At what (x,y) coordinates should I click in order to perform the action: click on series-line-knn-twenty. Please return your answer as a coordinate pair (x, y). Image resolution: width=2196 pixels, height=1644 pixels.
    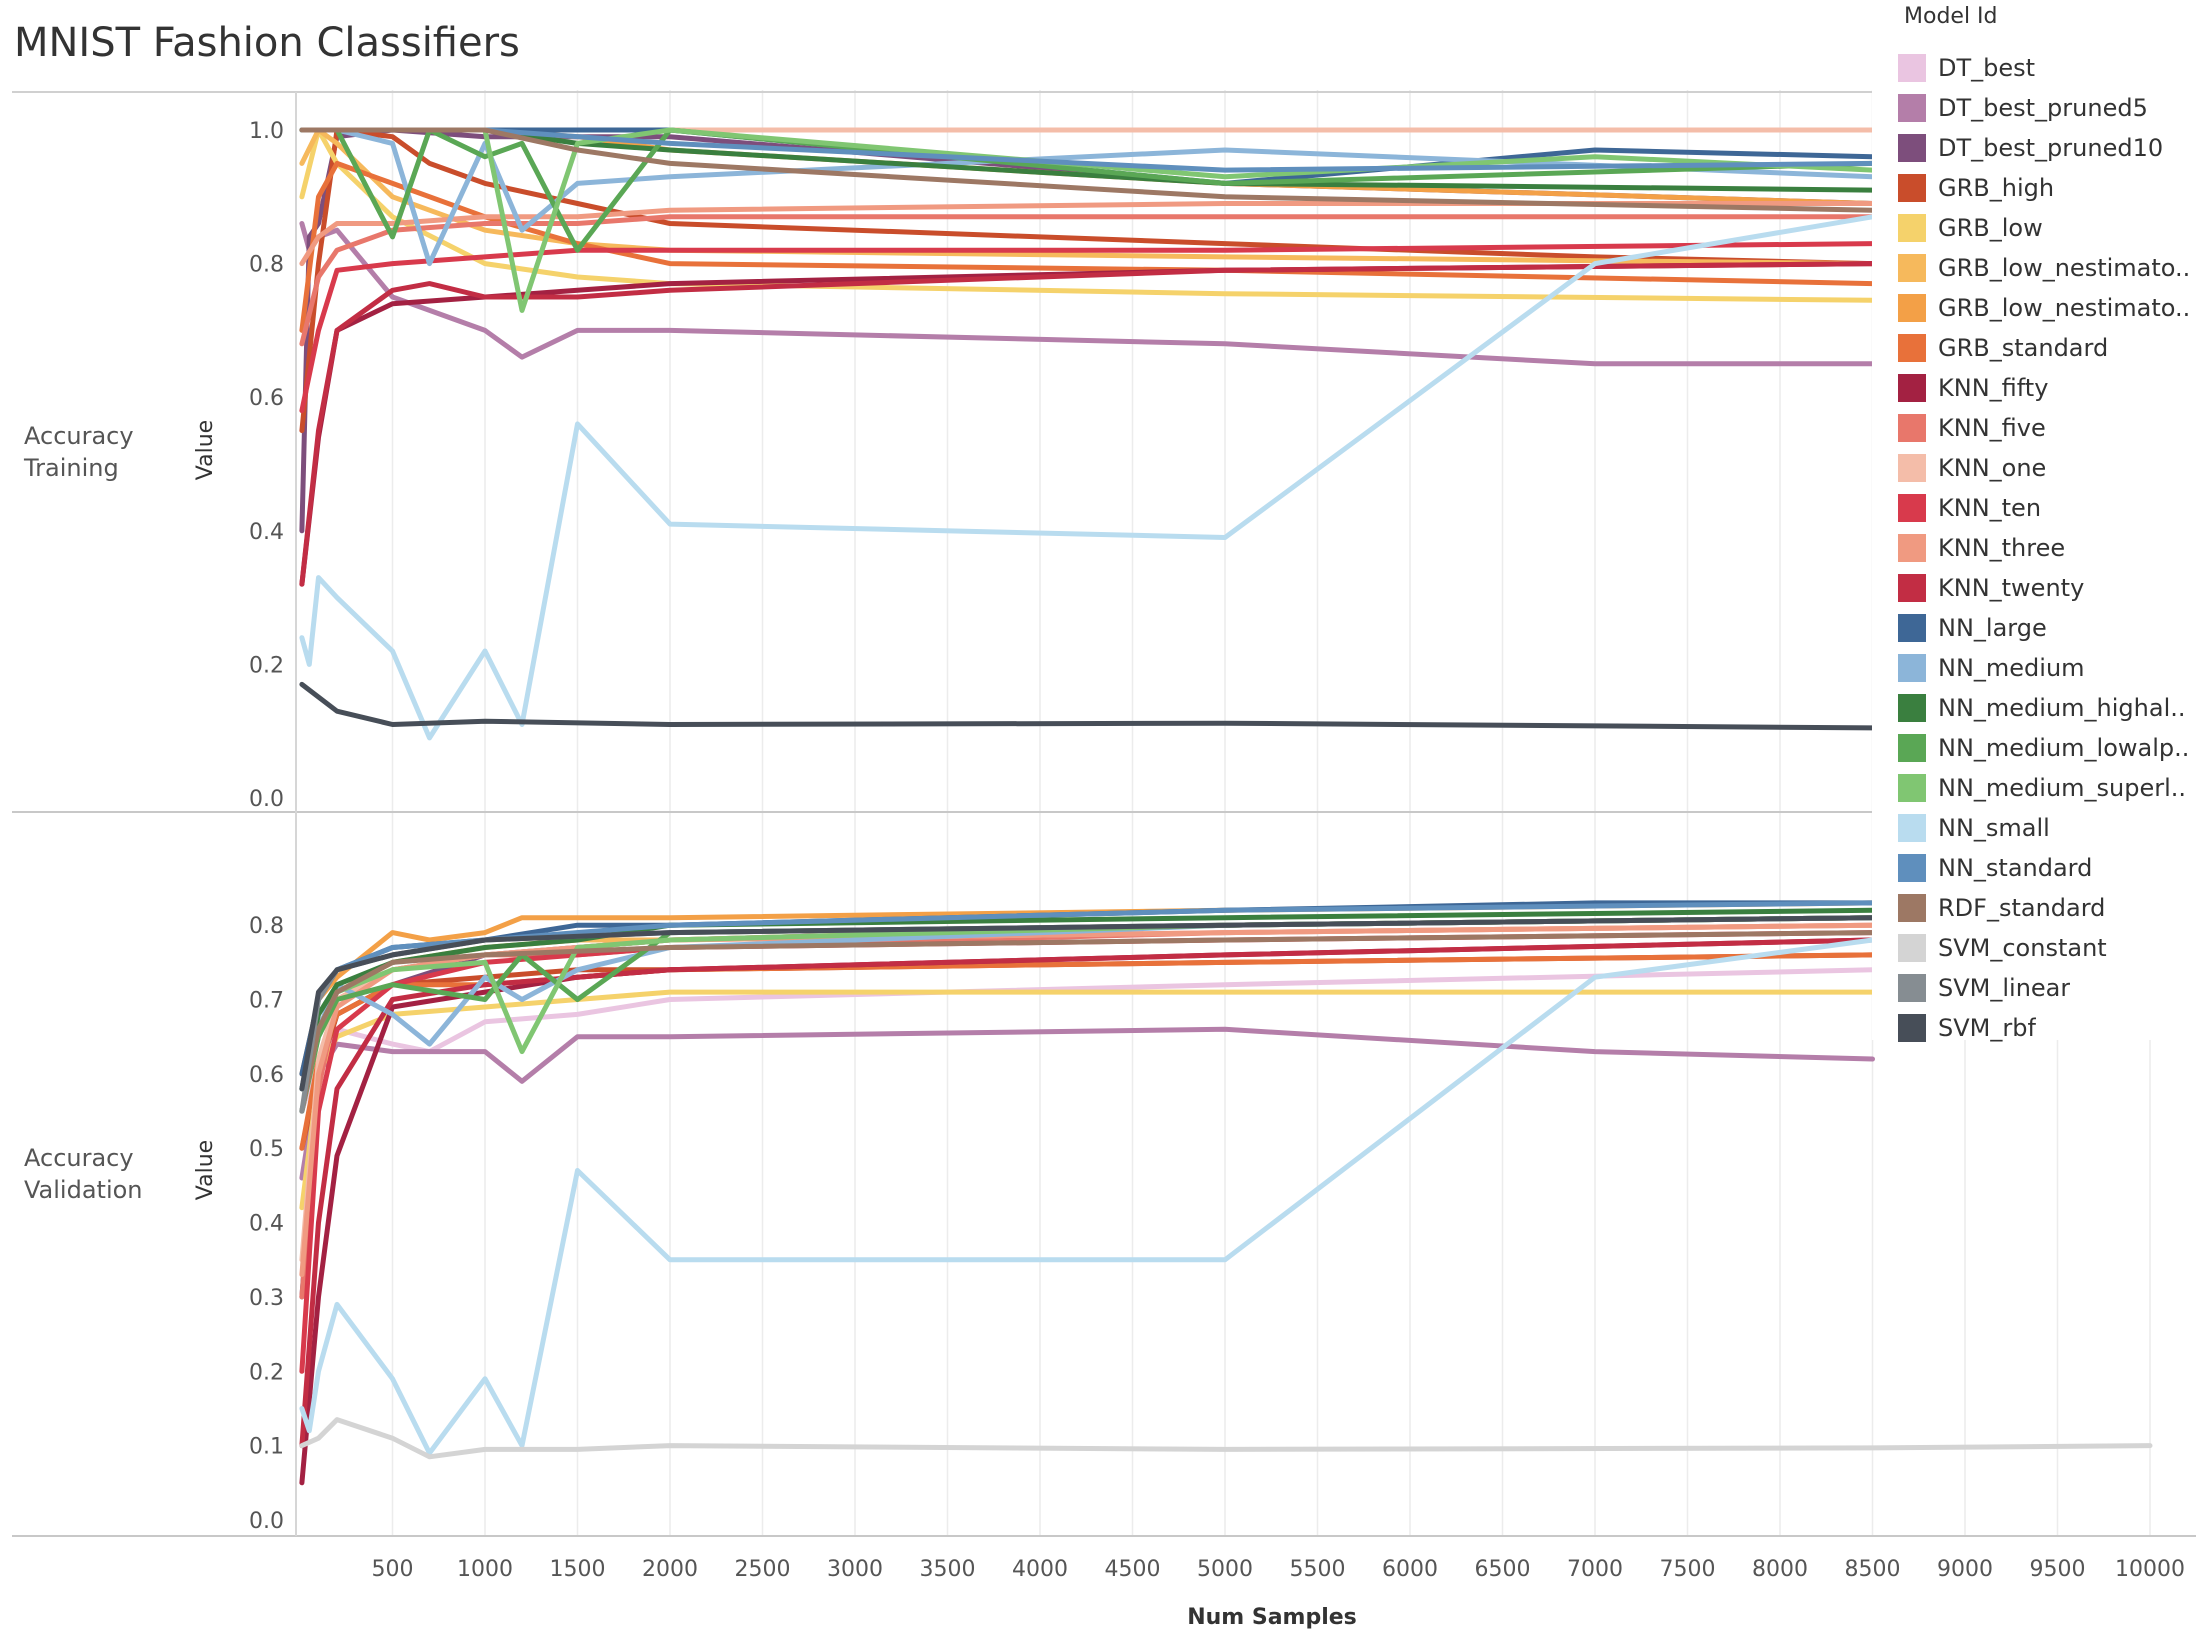
    Looking at the image, I should click on (1087, 424).